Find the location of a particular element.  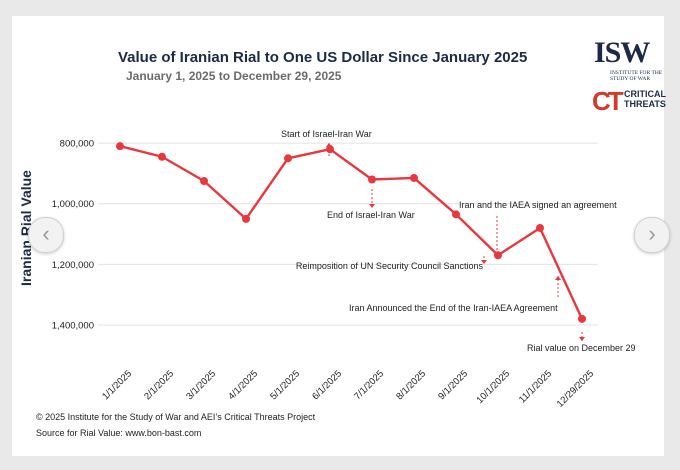

y-tick-label: 1,400,000 is located at coordinates (73, 325).